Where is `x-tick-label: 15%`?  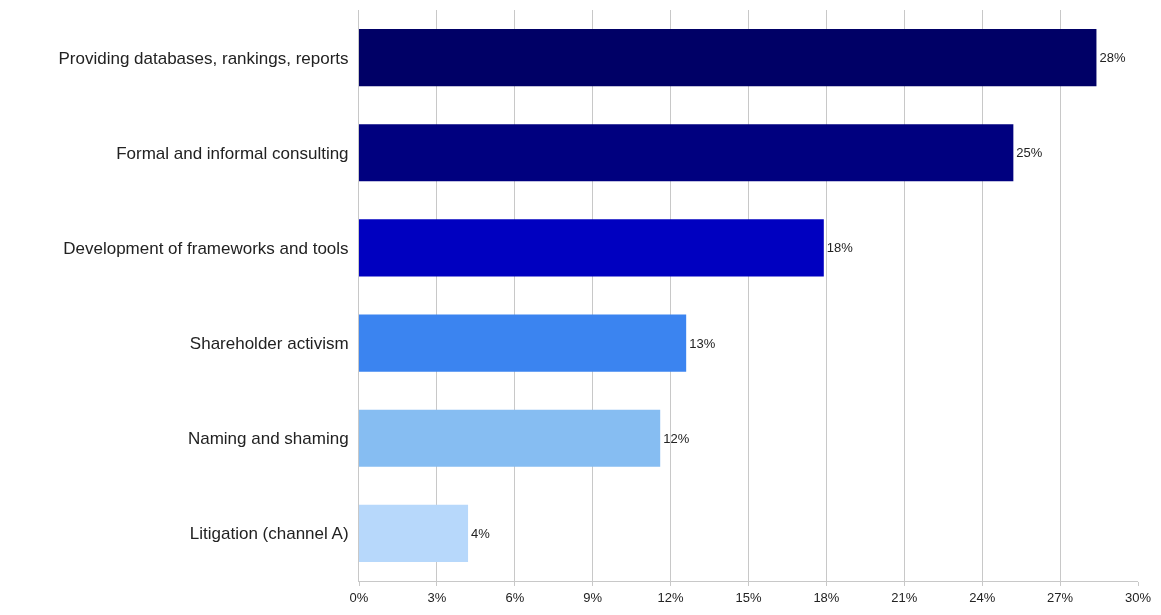
x-tick-label: 15% is located at coordinates (748, 597).